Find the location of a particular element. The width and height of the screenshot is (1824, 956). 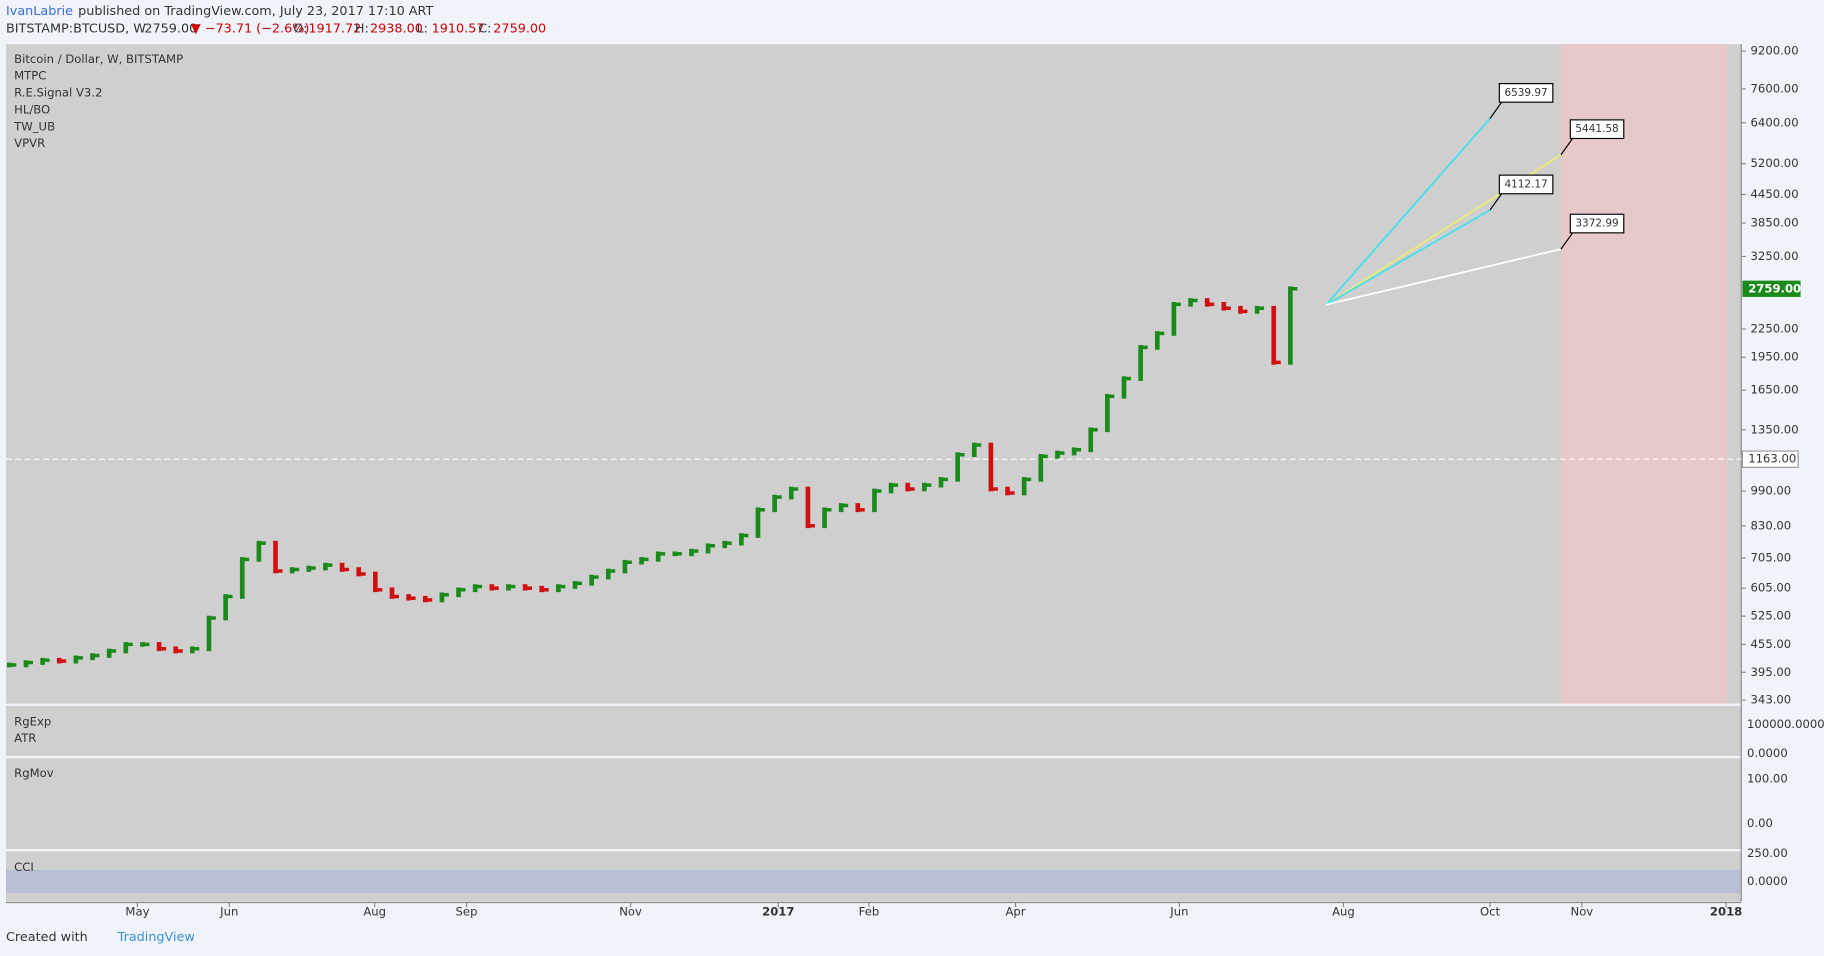

ohlc-readout: O: 1917.72H: 2938.00L: 1910.57C: 2759.00 is located at coordinates (419, 29).